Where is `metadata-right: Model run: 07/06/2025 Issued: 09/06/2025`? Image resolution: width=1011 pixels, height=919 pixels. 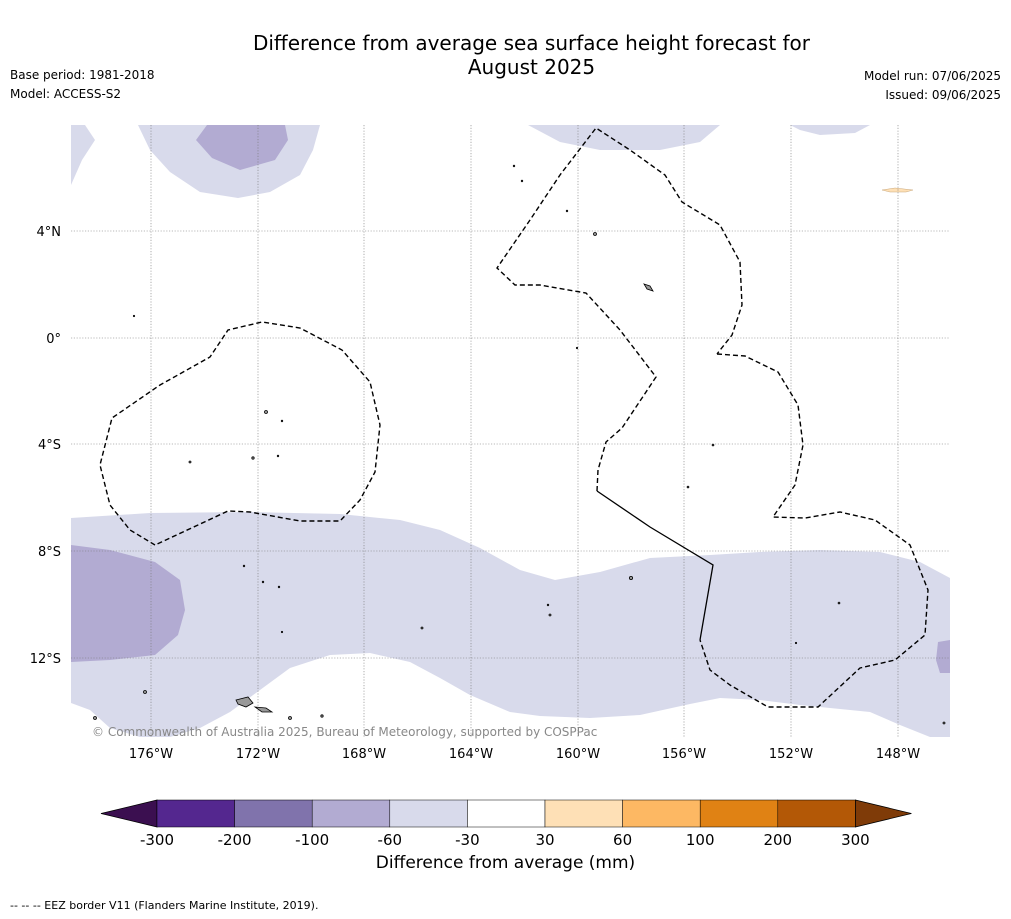
metadata-right: Model run: 07/06/2025 Issued: 09/06/2025 is located at coordinates (932, 86).